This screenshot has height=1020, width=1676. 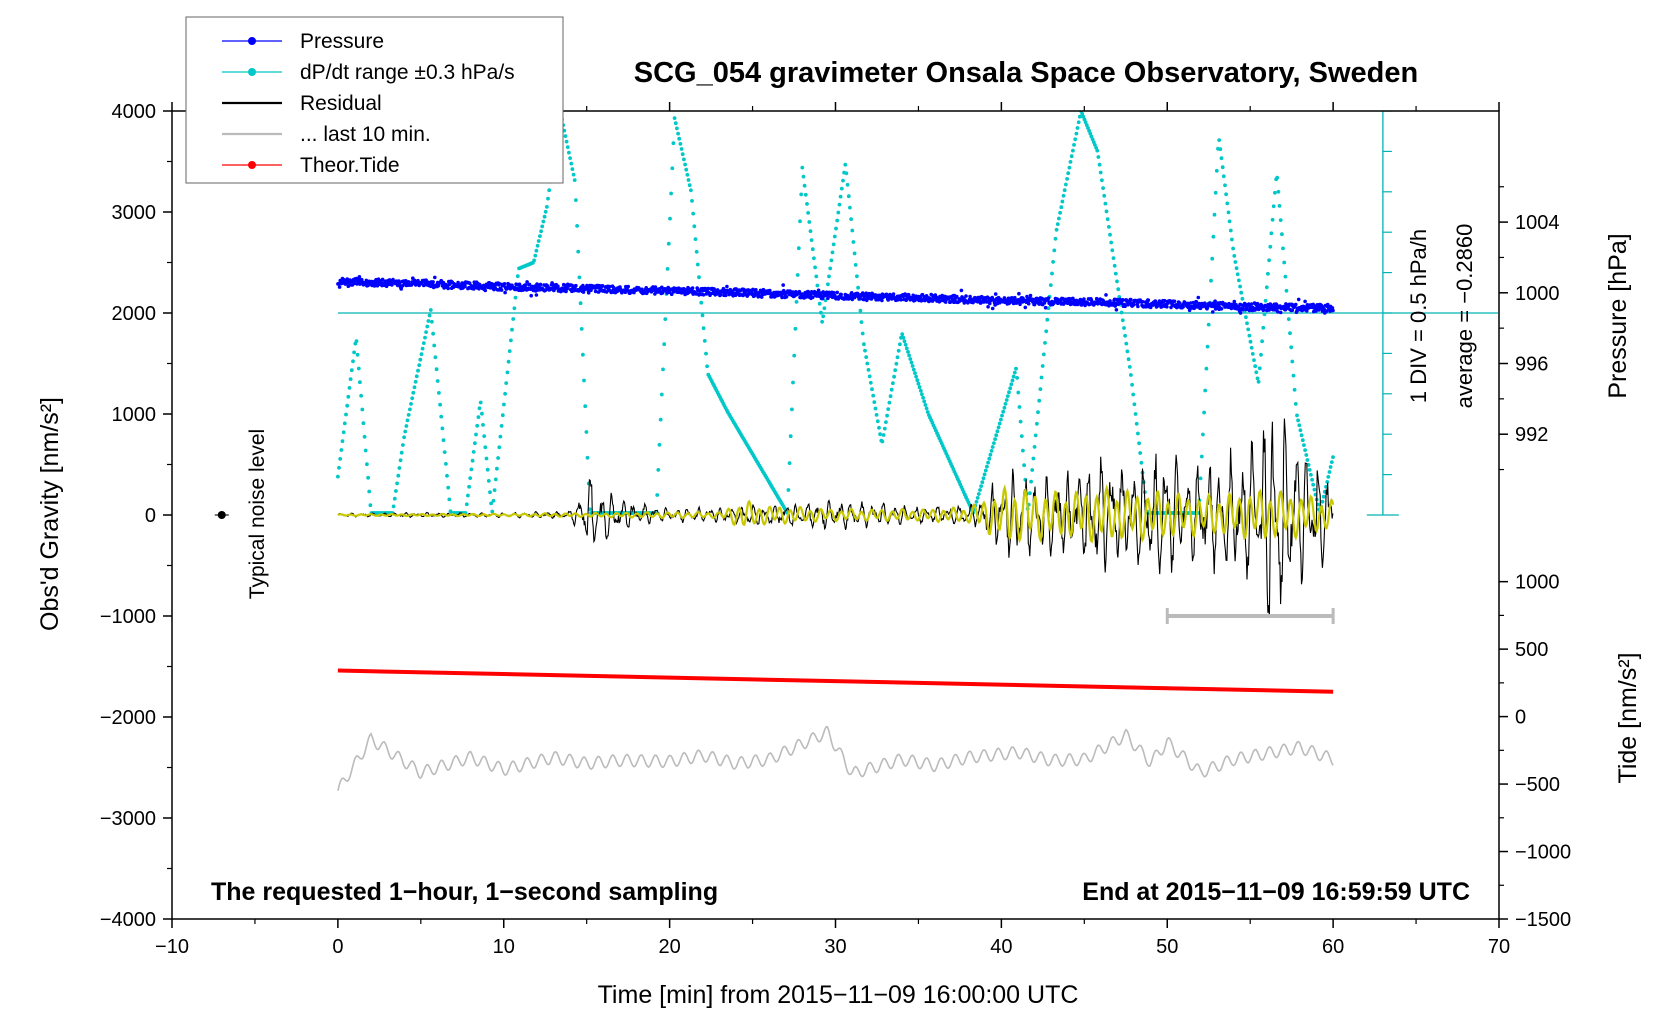 I want to click on legend-label: ... last 10 min., so click(x=365, y=134).